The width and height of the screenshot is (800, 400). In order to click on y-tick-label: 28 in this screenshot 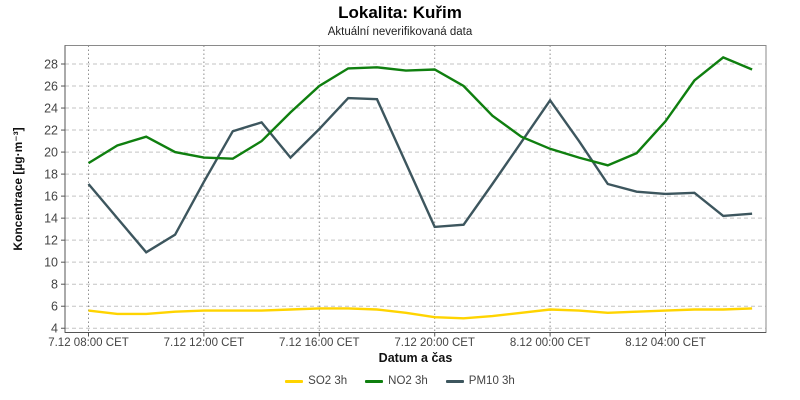, I will do `click(51, 65)`.